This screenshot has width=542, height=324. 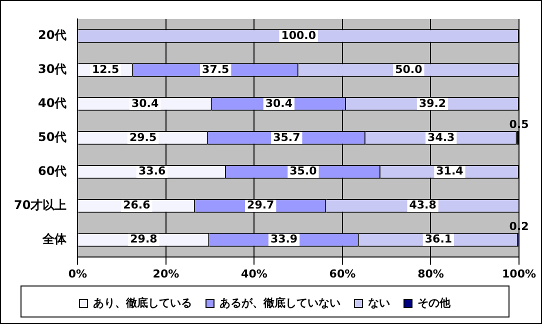 I want to click on x-tick-label: 100%, so click(x=519, y=273).